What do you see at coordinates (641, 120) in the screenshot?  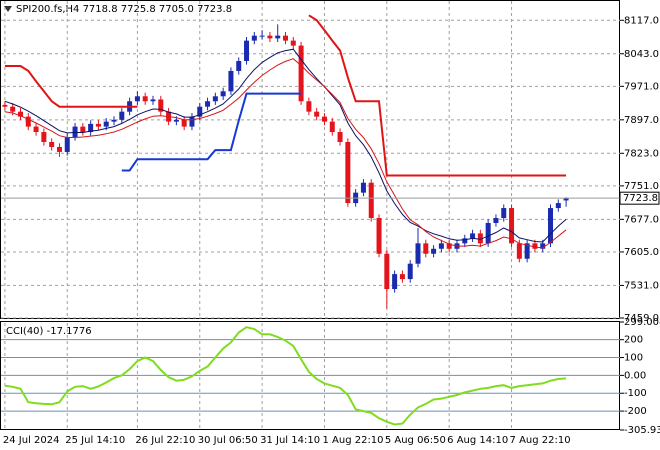 I see `y-tick-label: 7897.0` at bounding box center [641, 120].